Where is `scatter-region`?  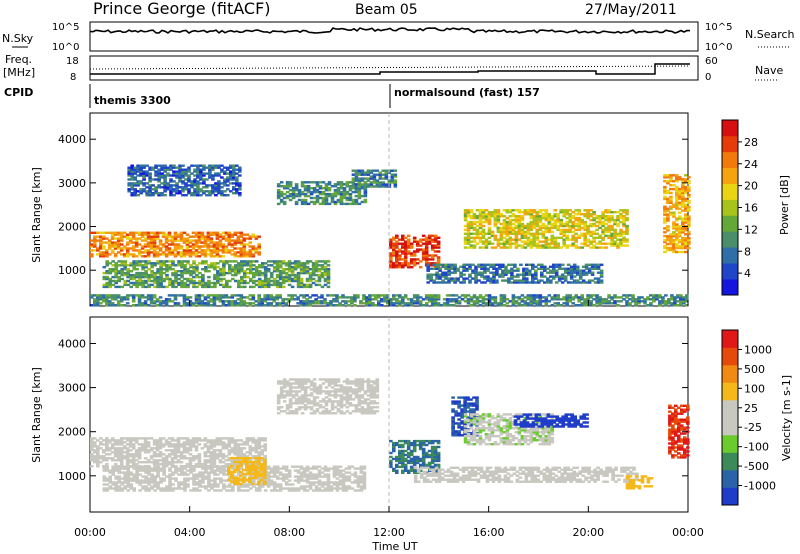 scatter-region is located at coordinates (374, 178).